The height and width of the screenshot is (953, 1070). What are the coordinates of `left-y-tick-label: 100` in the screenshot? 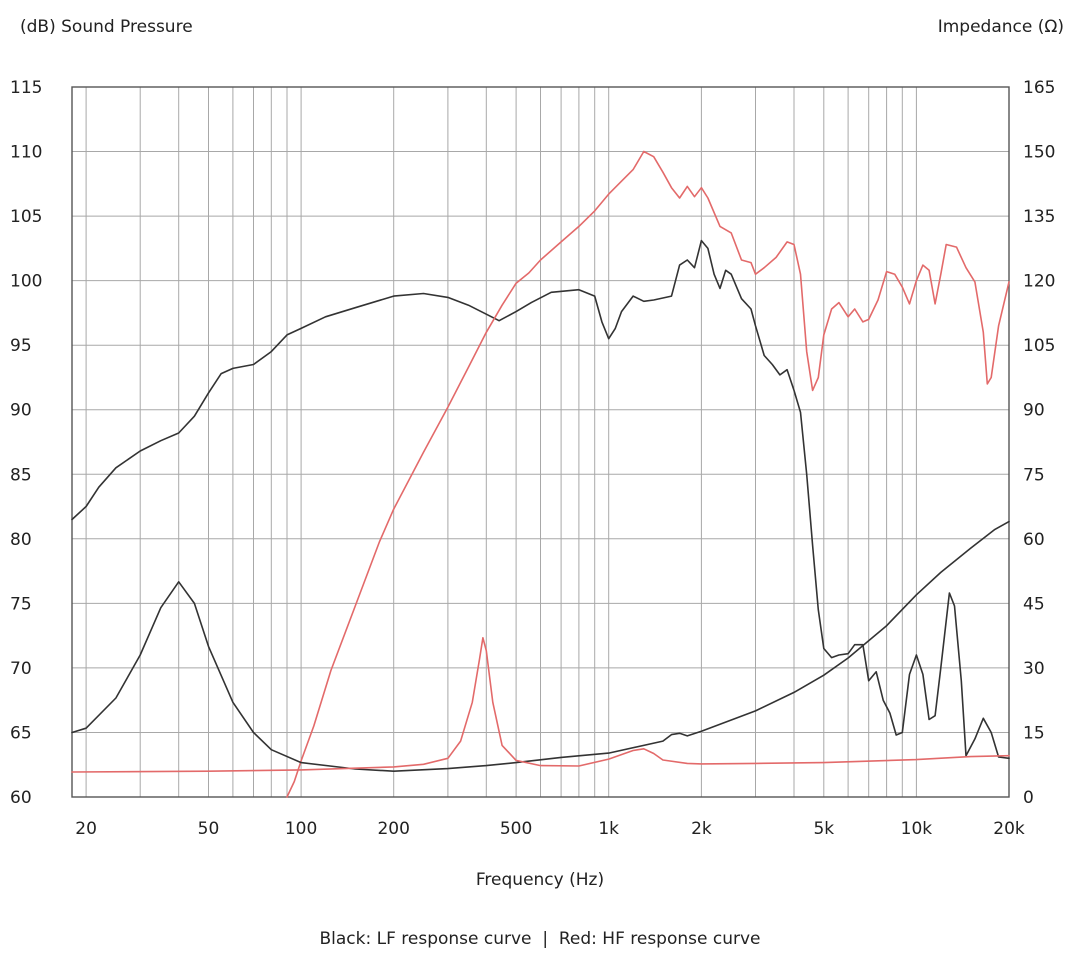 It's located at (26, 282).